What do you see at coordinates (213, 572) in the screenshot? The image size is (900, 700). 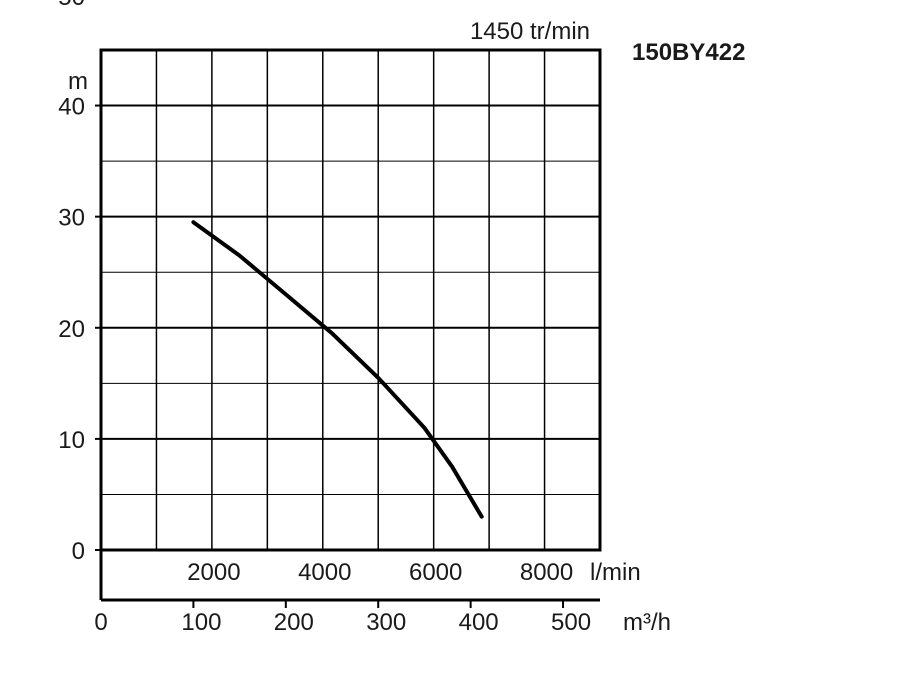 I see `lmin-tick-label: 2000` at bounding box center [213, 572].